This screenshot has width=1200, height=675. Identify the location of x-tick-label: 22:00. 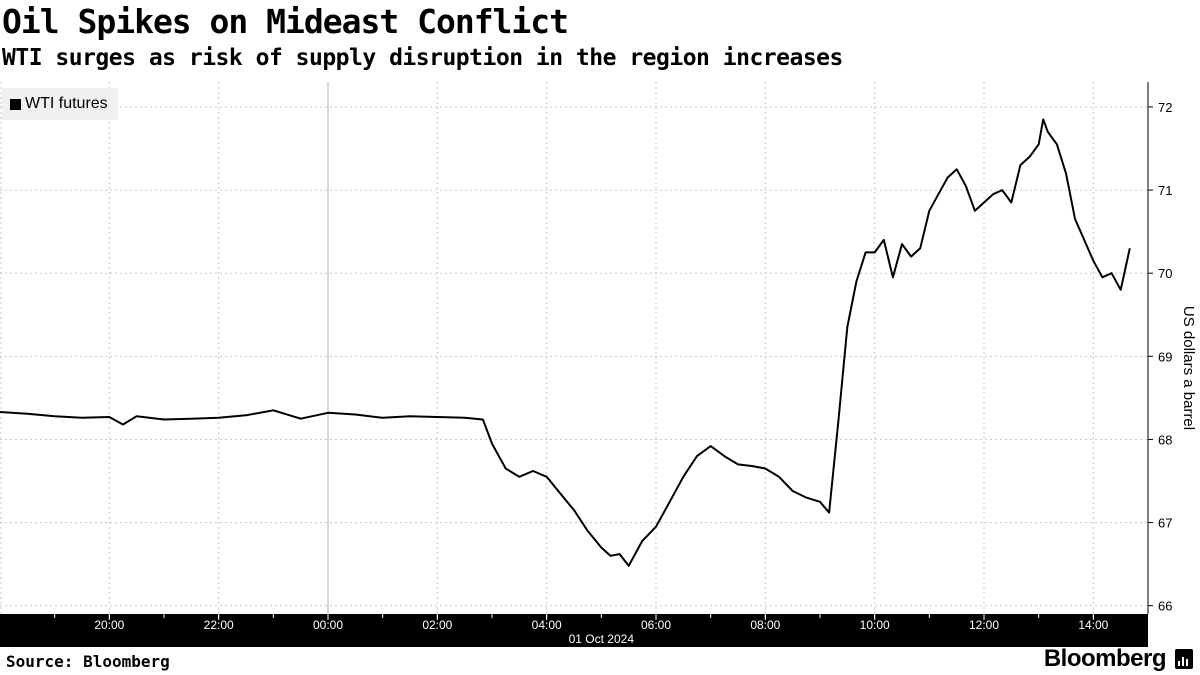
(219, 625).